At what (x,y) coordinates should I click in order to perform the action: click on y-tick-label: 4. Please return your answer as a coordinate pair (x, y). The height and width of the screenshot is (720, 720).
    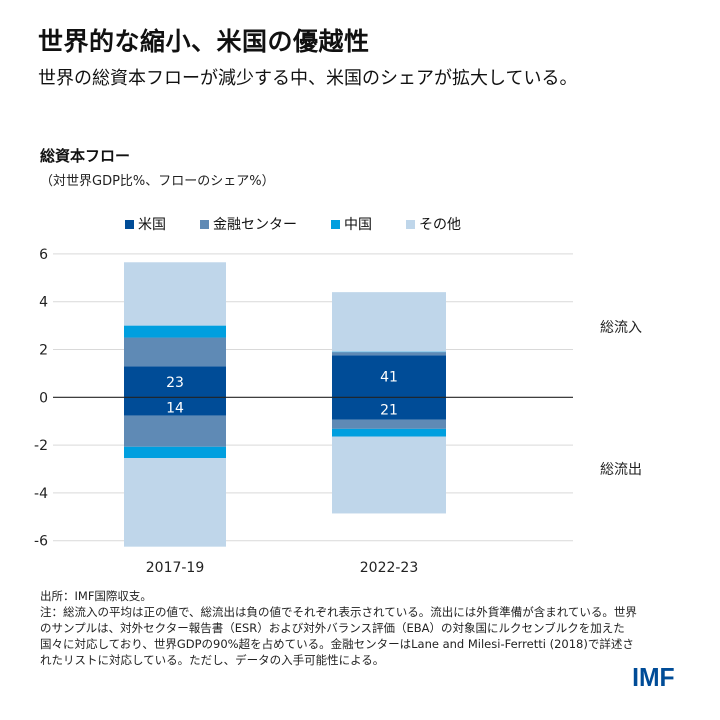
    Looking at the image, I should click on (43, 303).